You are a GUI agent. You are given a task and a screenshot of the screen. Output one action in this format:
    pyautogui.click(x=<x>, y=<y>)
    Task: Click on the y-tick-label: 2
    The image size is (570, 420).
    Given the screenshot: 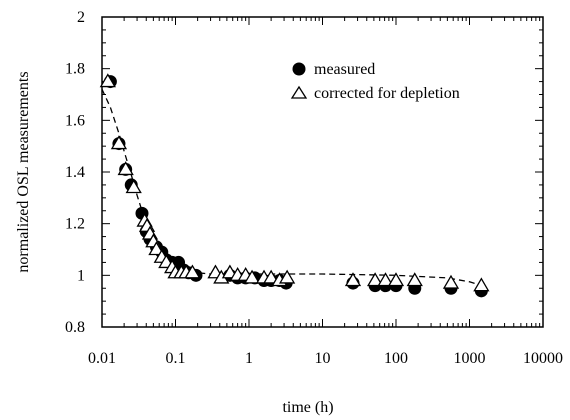 What is the action you would take?
    pyautogui.click(x=81, y=17)
    